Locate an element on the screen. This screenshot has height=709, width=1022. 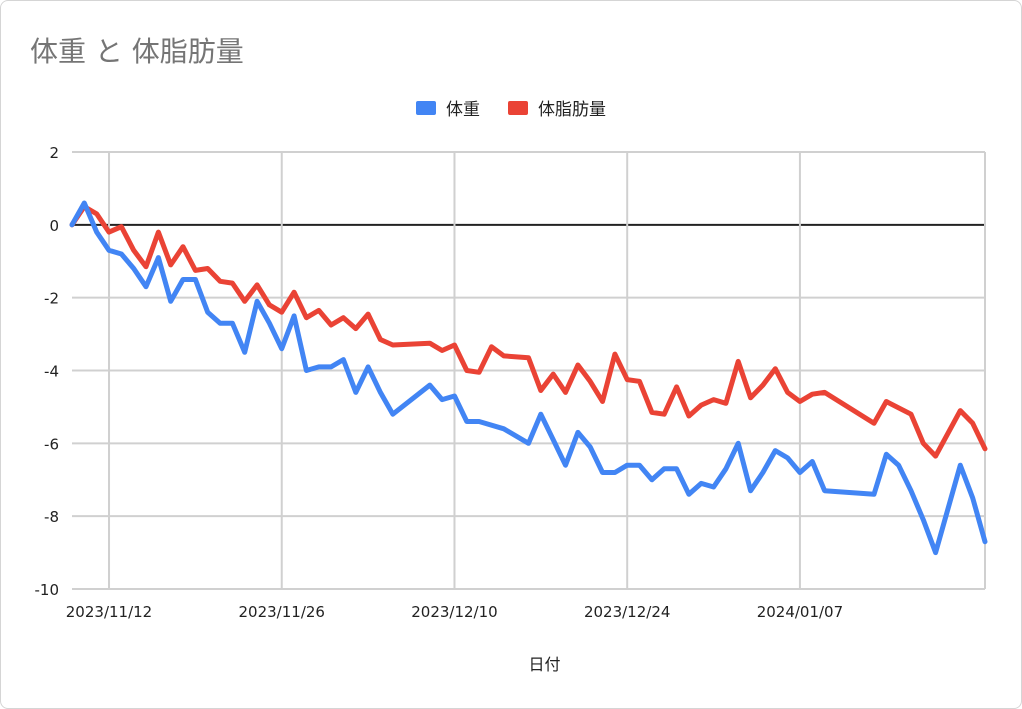
legend-label-body-fat: 体脂肪量 is located at coordinates (572, 110).